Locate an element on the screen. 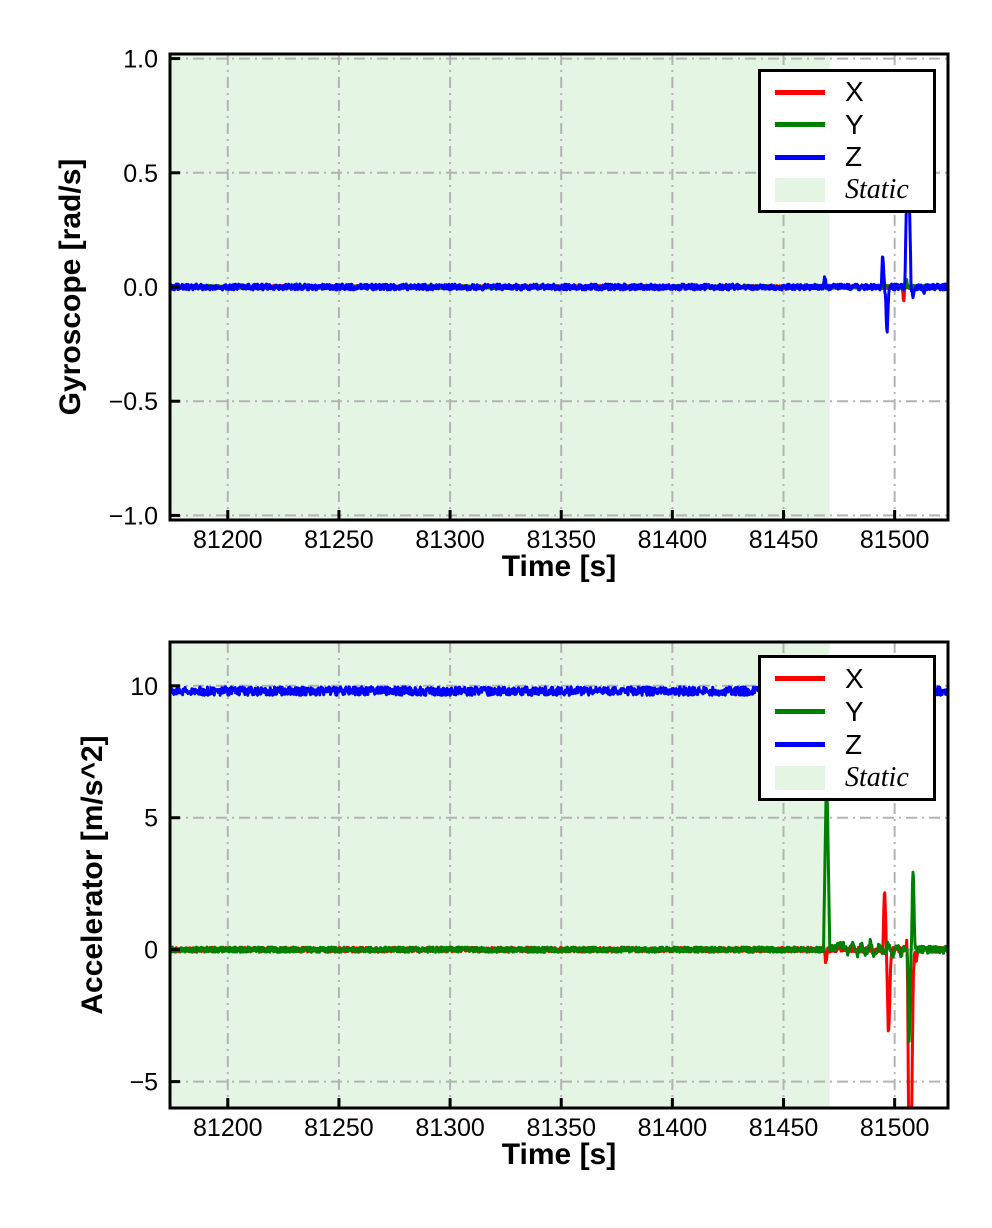  accelerator-legend: X Y Z Static is located at coordinates (847, 728).